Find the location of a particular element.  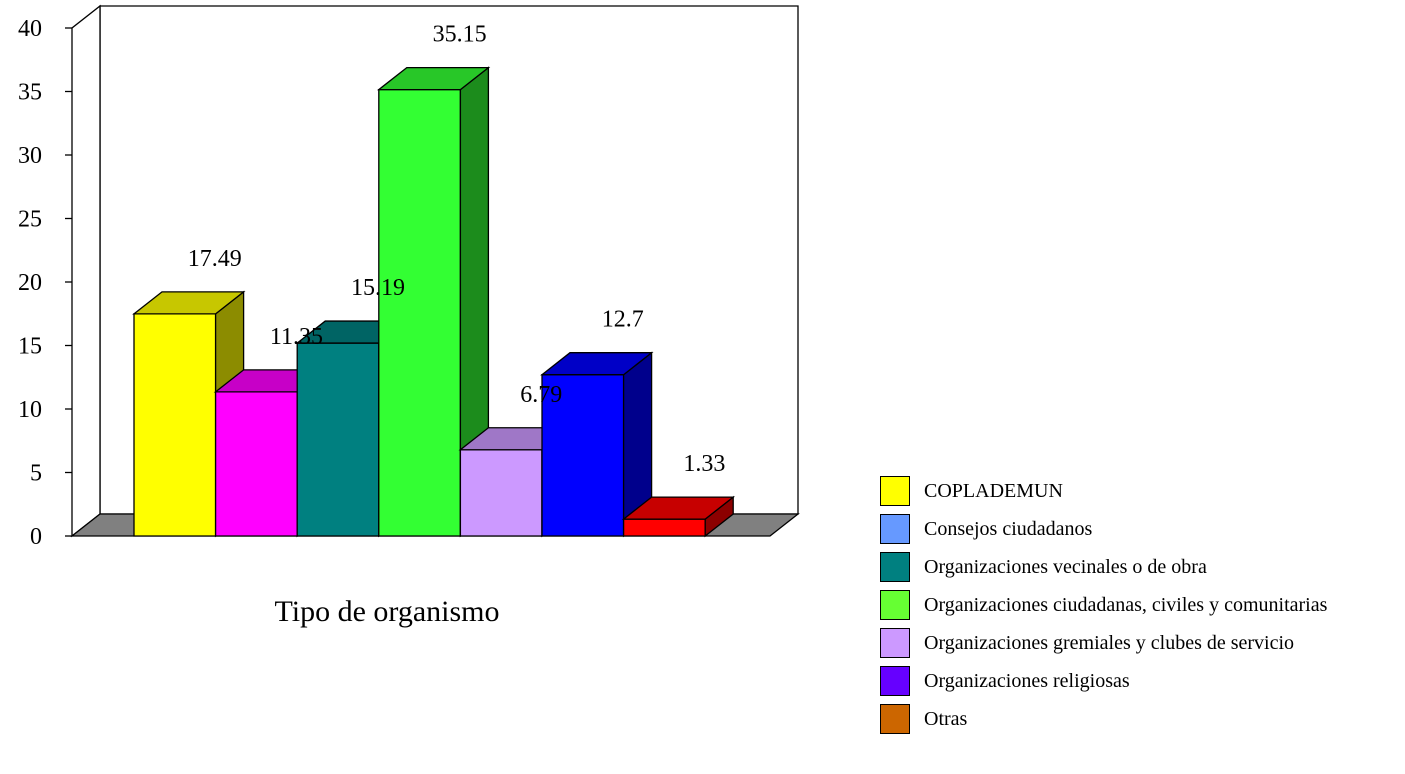

legend-item: Otras is located at coordinates (1140, 719).